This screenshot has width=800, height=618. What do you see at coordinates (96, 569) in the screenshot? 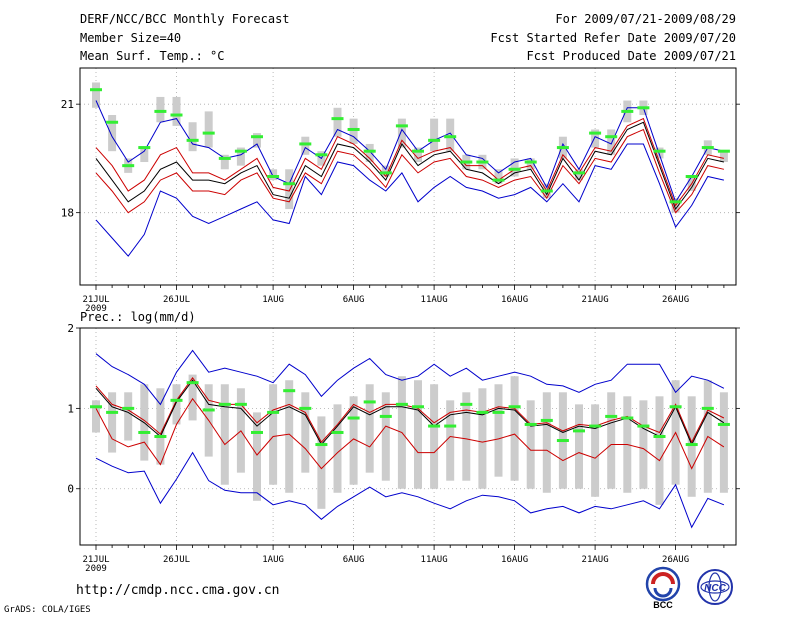
I see `prec-xtick-sublabel-0: 2009` at bounding box center [96, 569].